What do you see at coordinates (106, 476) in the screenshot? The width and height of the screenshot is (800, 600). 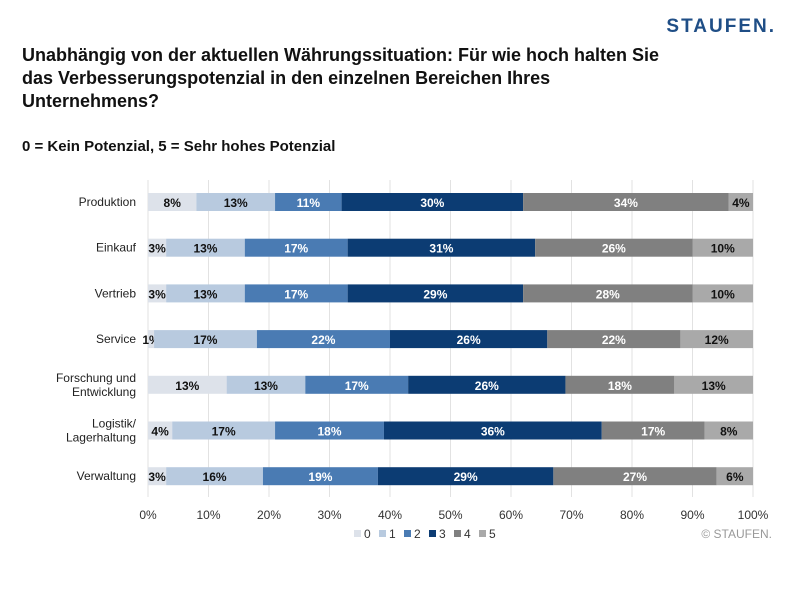 I see `category-label: Verwaltung` at bounding box center [106, 476].